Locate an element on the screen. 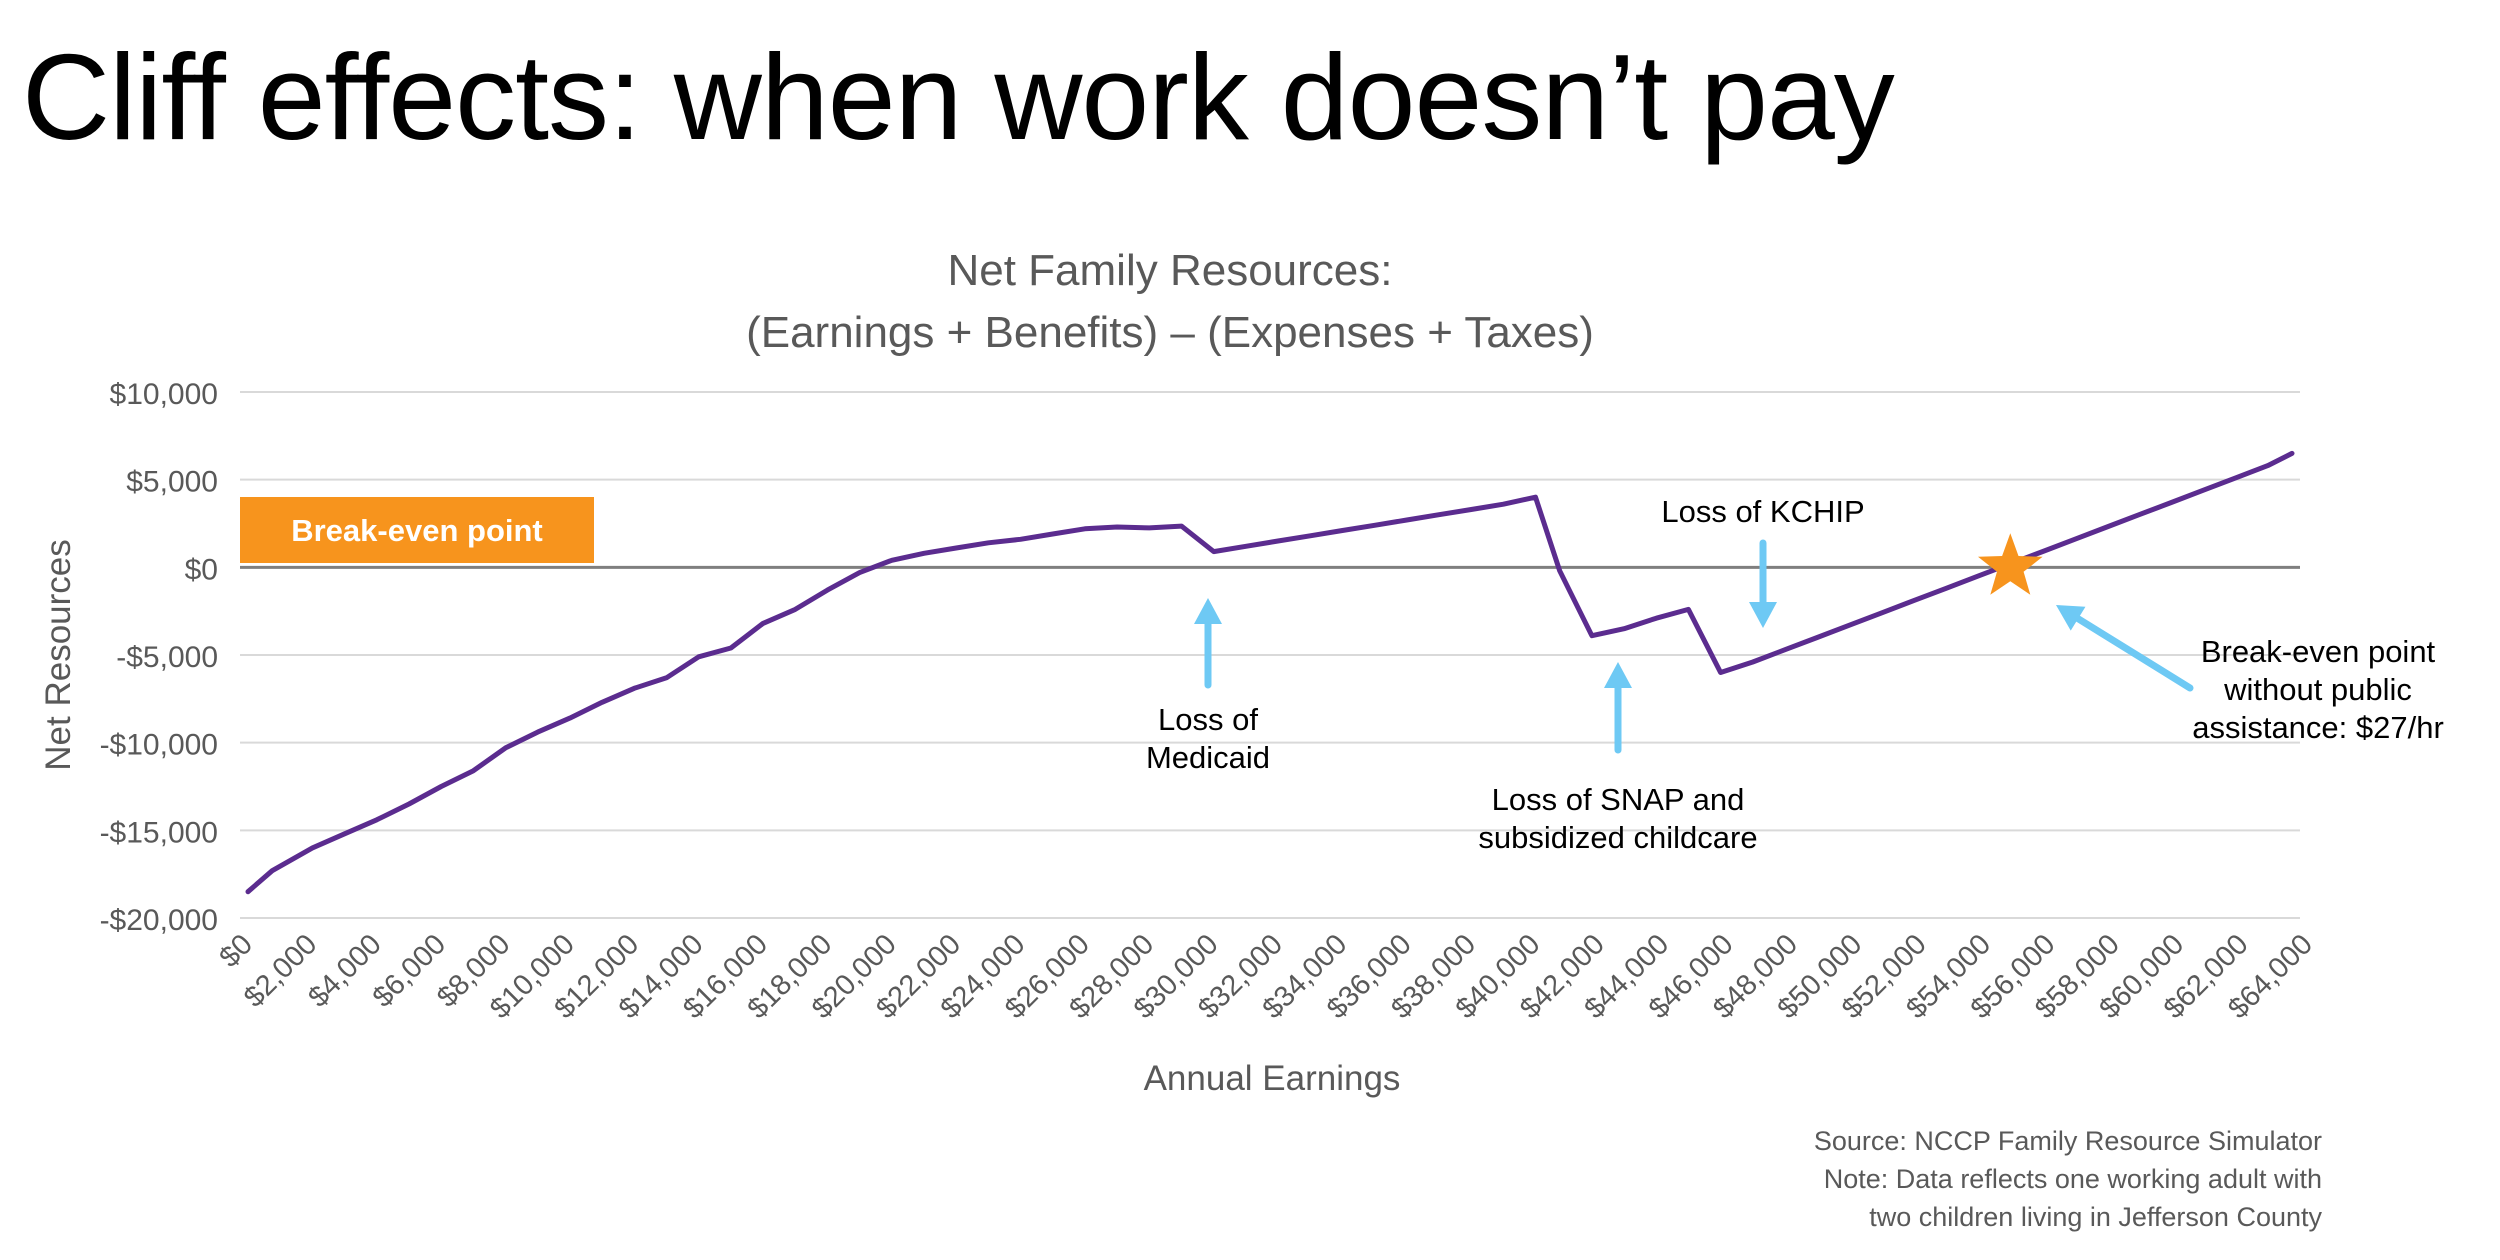 This screenshot has height=1260, width=2500. y-tick-label: $5,000 is located at coordinates (172, 482).